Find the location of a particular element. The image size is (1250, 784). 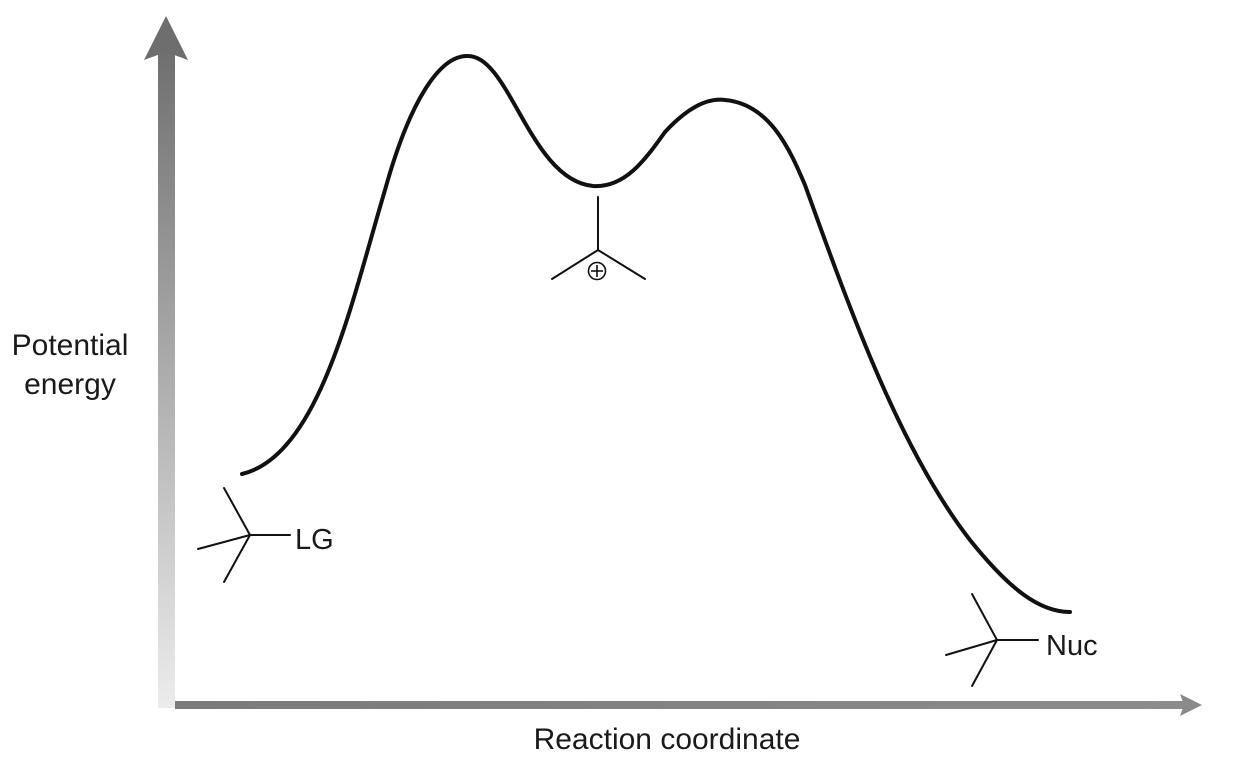

y-axis-label-line2: energy is located at coordinates (70, 384).